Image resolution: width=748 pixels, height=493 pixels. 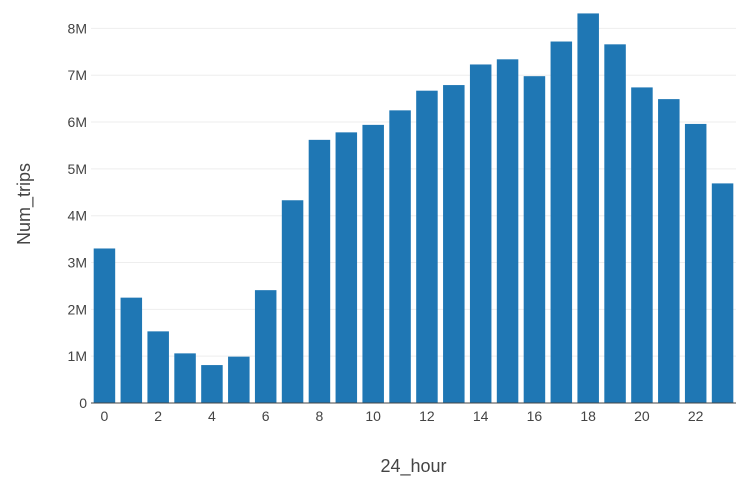 I want to click on y-tick-label: 2M, so click(x=77, y=309).